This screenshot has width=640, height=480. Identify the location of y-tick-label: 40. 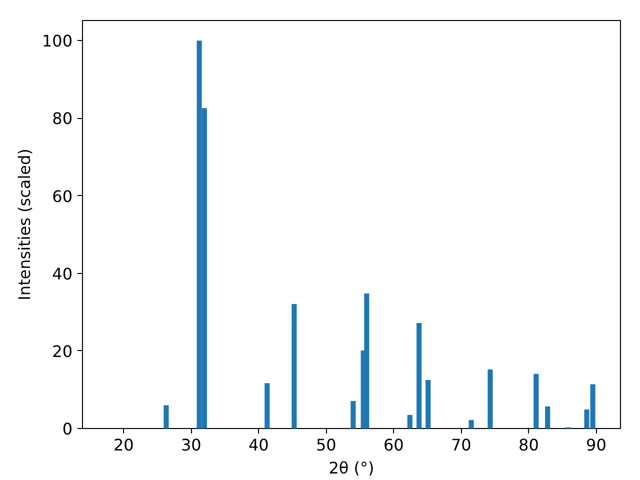
(62, 274).